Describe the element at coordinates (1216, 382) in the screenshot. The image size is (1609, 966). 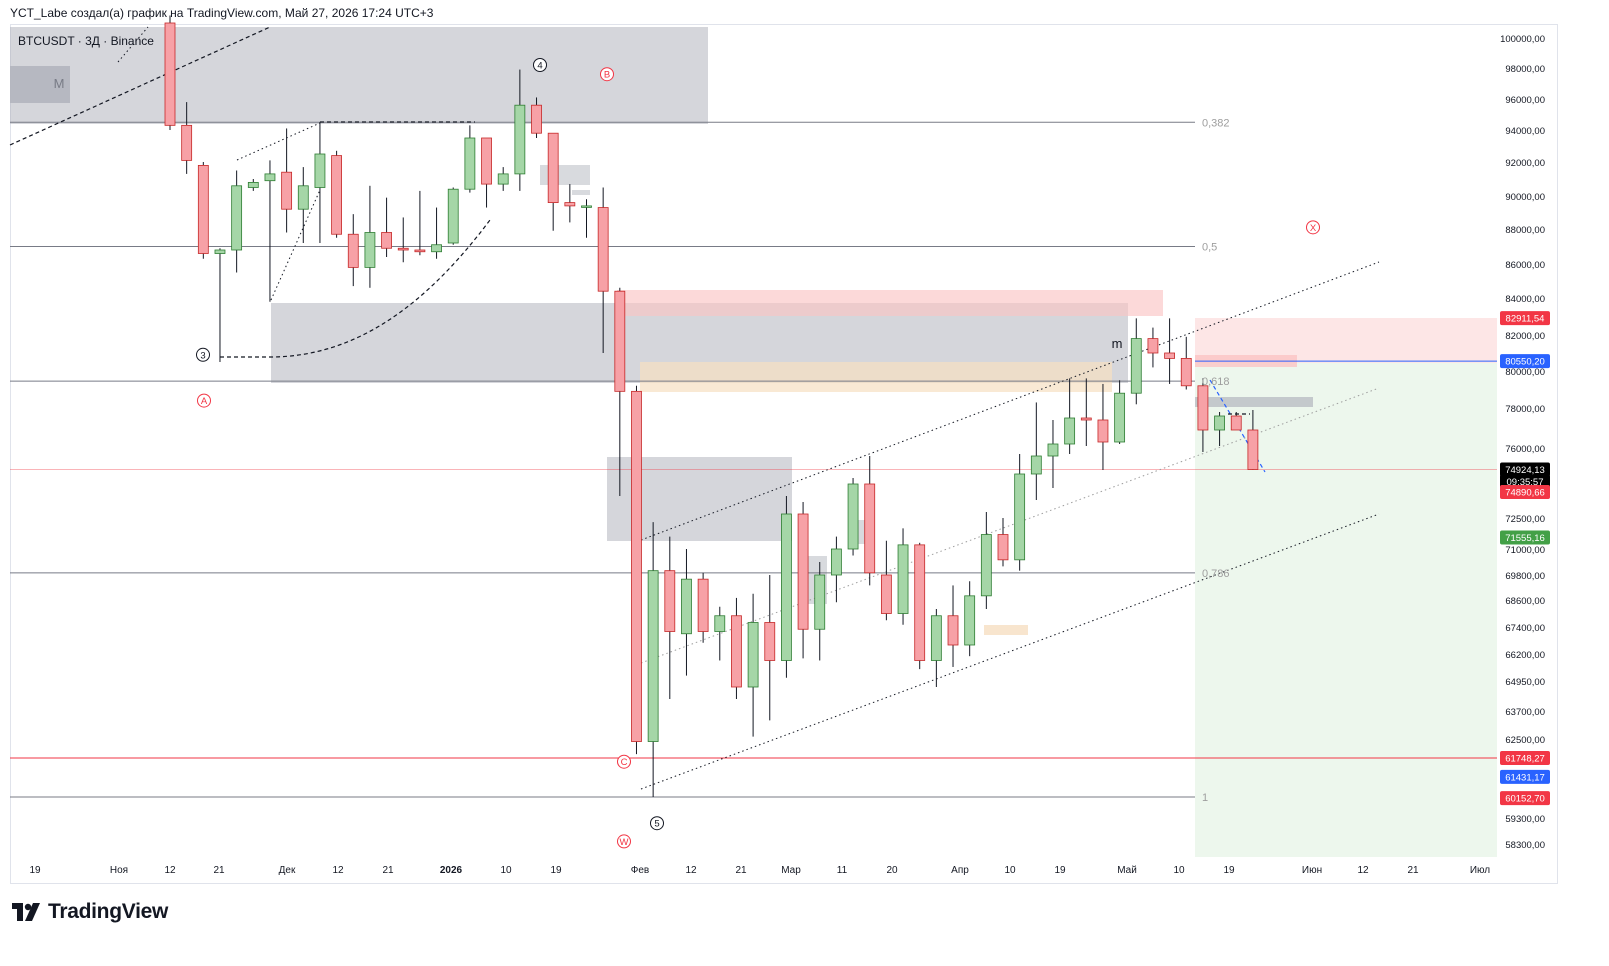
I see `fib-label-2: 0,618` at that location.